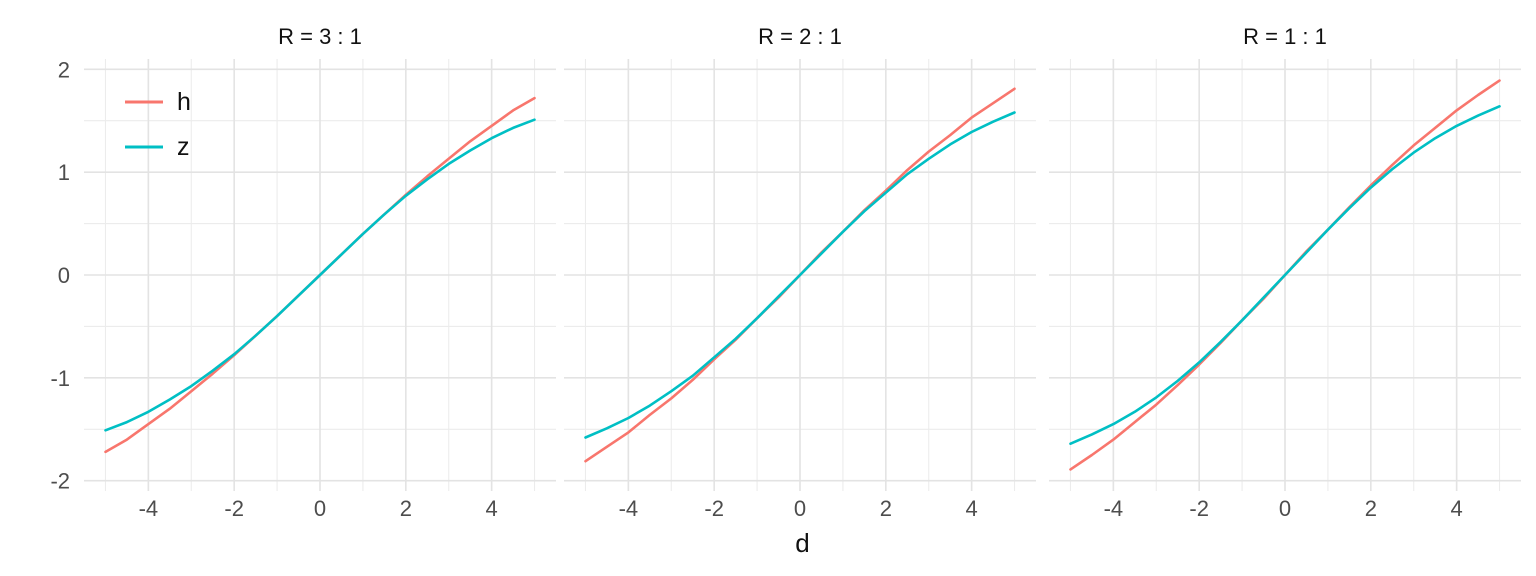 This screenshot has width=1536, height=576. Describe the element at coordinates (64, 172) in the screenshot. I see `y-tick-label: 1` at that location.